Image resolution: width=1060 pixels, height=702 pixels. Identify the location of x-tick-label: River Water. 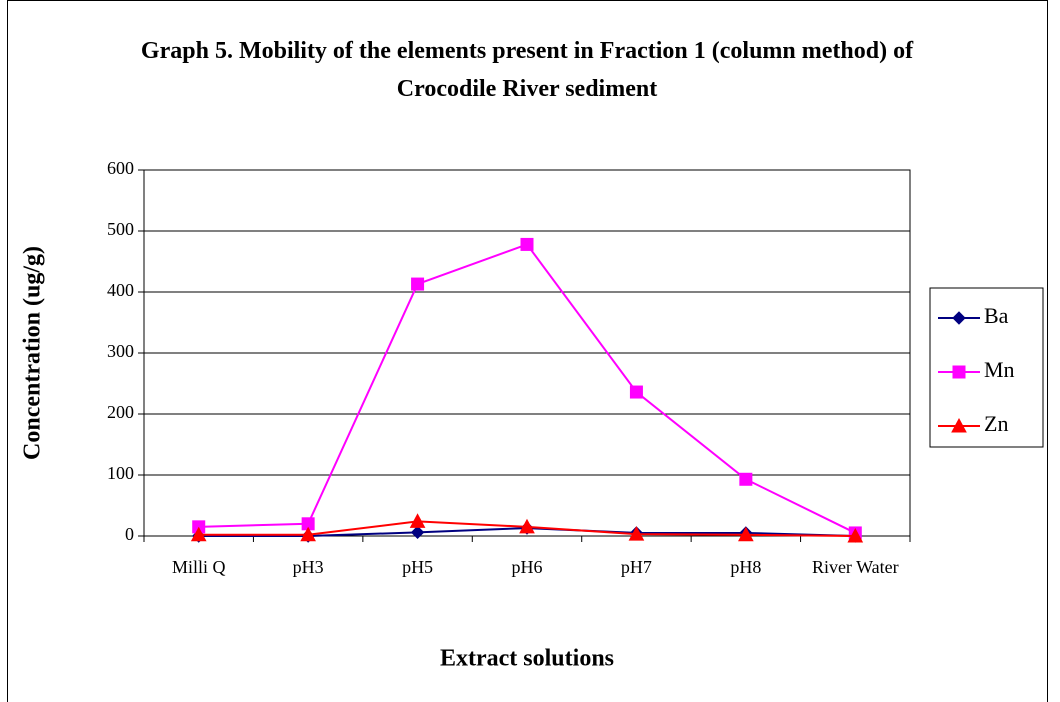
(855, 567).